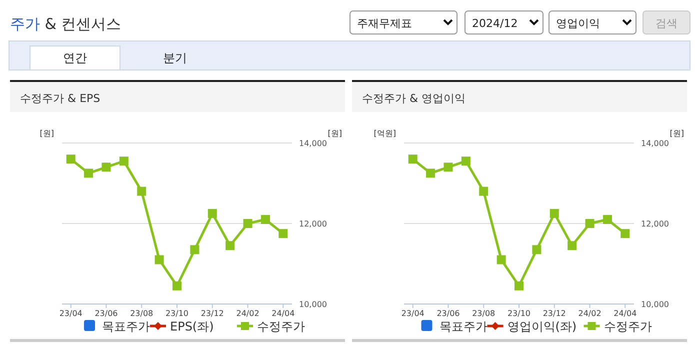 The height and width of the screenshot is (349, 695). Describe the element at coordinates (385, 133) in the screenshot. I see `y-axis-title: [억원]` at that location.